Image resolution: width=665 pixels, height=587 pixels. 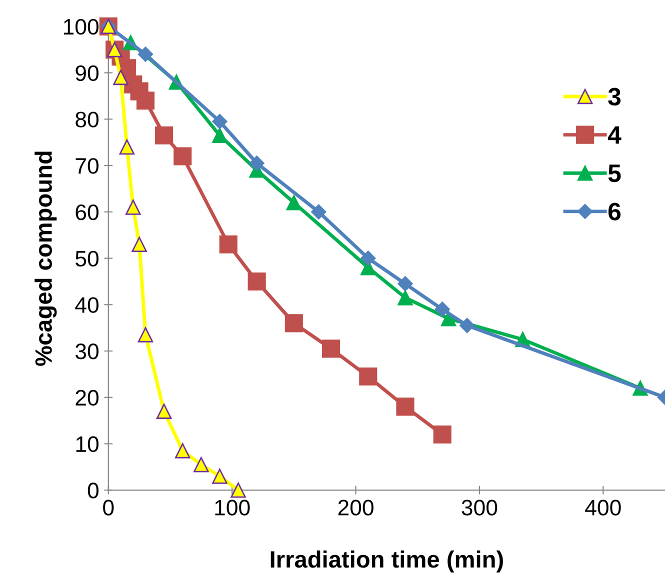 What do you see at coordinates (87, 352) in the screenshot?
I see `y-tick-label: 30` at bounding box center [87, 352].